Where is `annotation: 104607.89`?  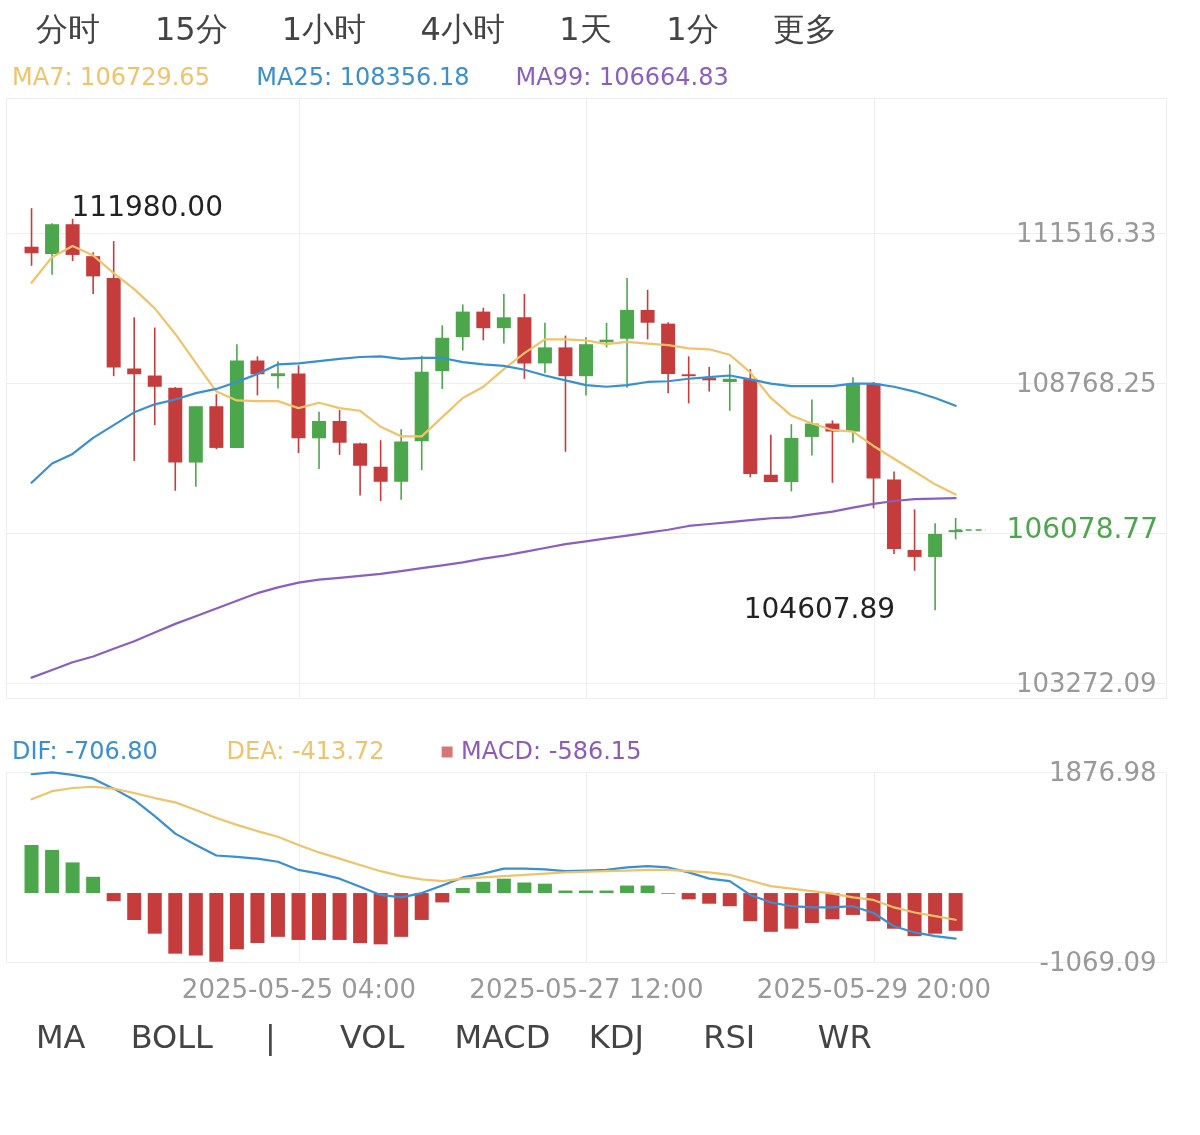
annotation: 104607.89 is located at coordinates (819, 609).